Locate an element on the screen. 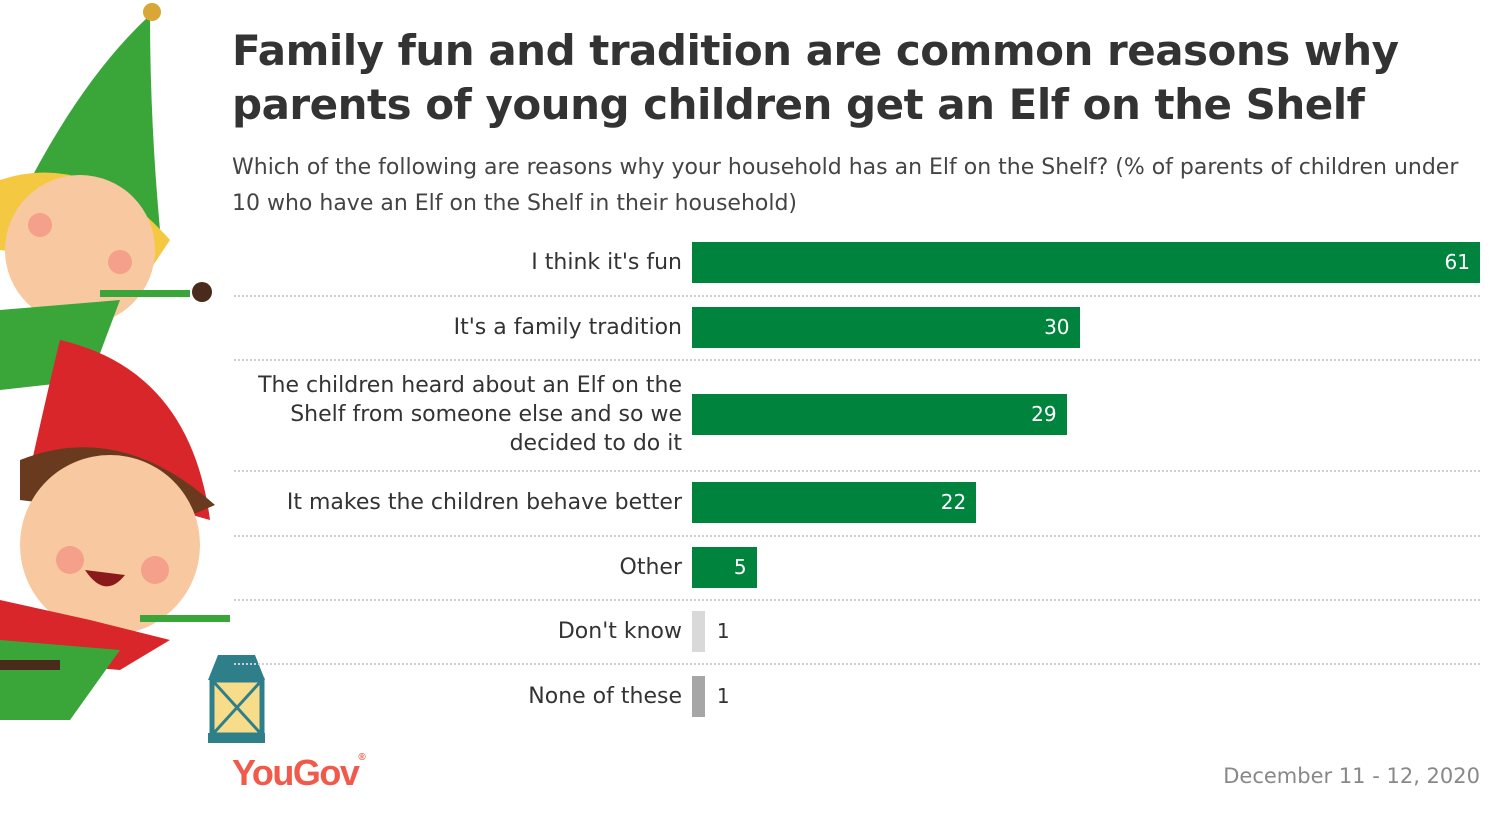  green-elf is located at coordinates (106, 196).